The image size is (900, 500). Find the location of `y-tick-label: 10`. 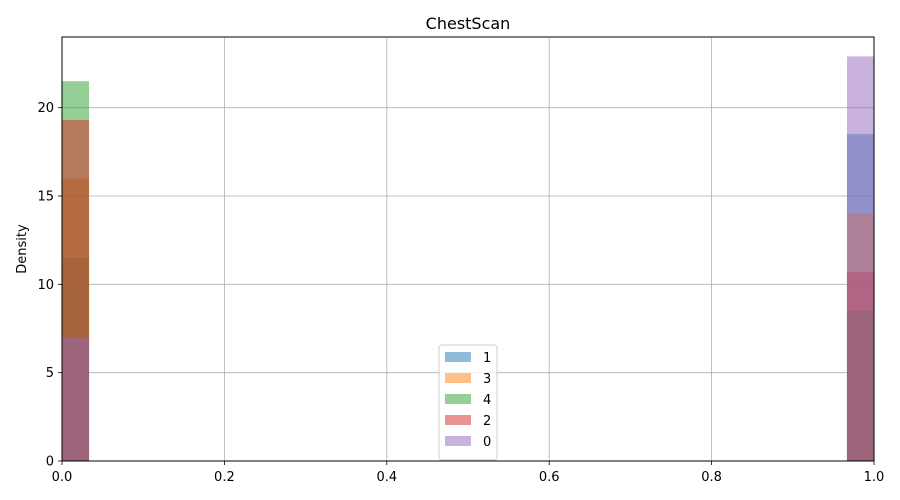

y-tick-label: 10 is located at coordinates (45, 285).